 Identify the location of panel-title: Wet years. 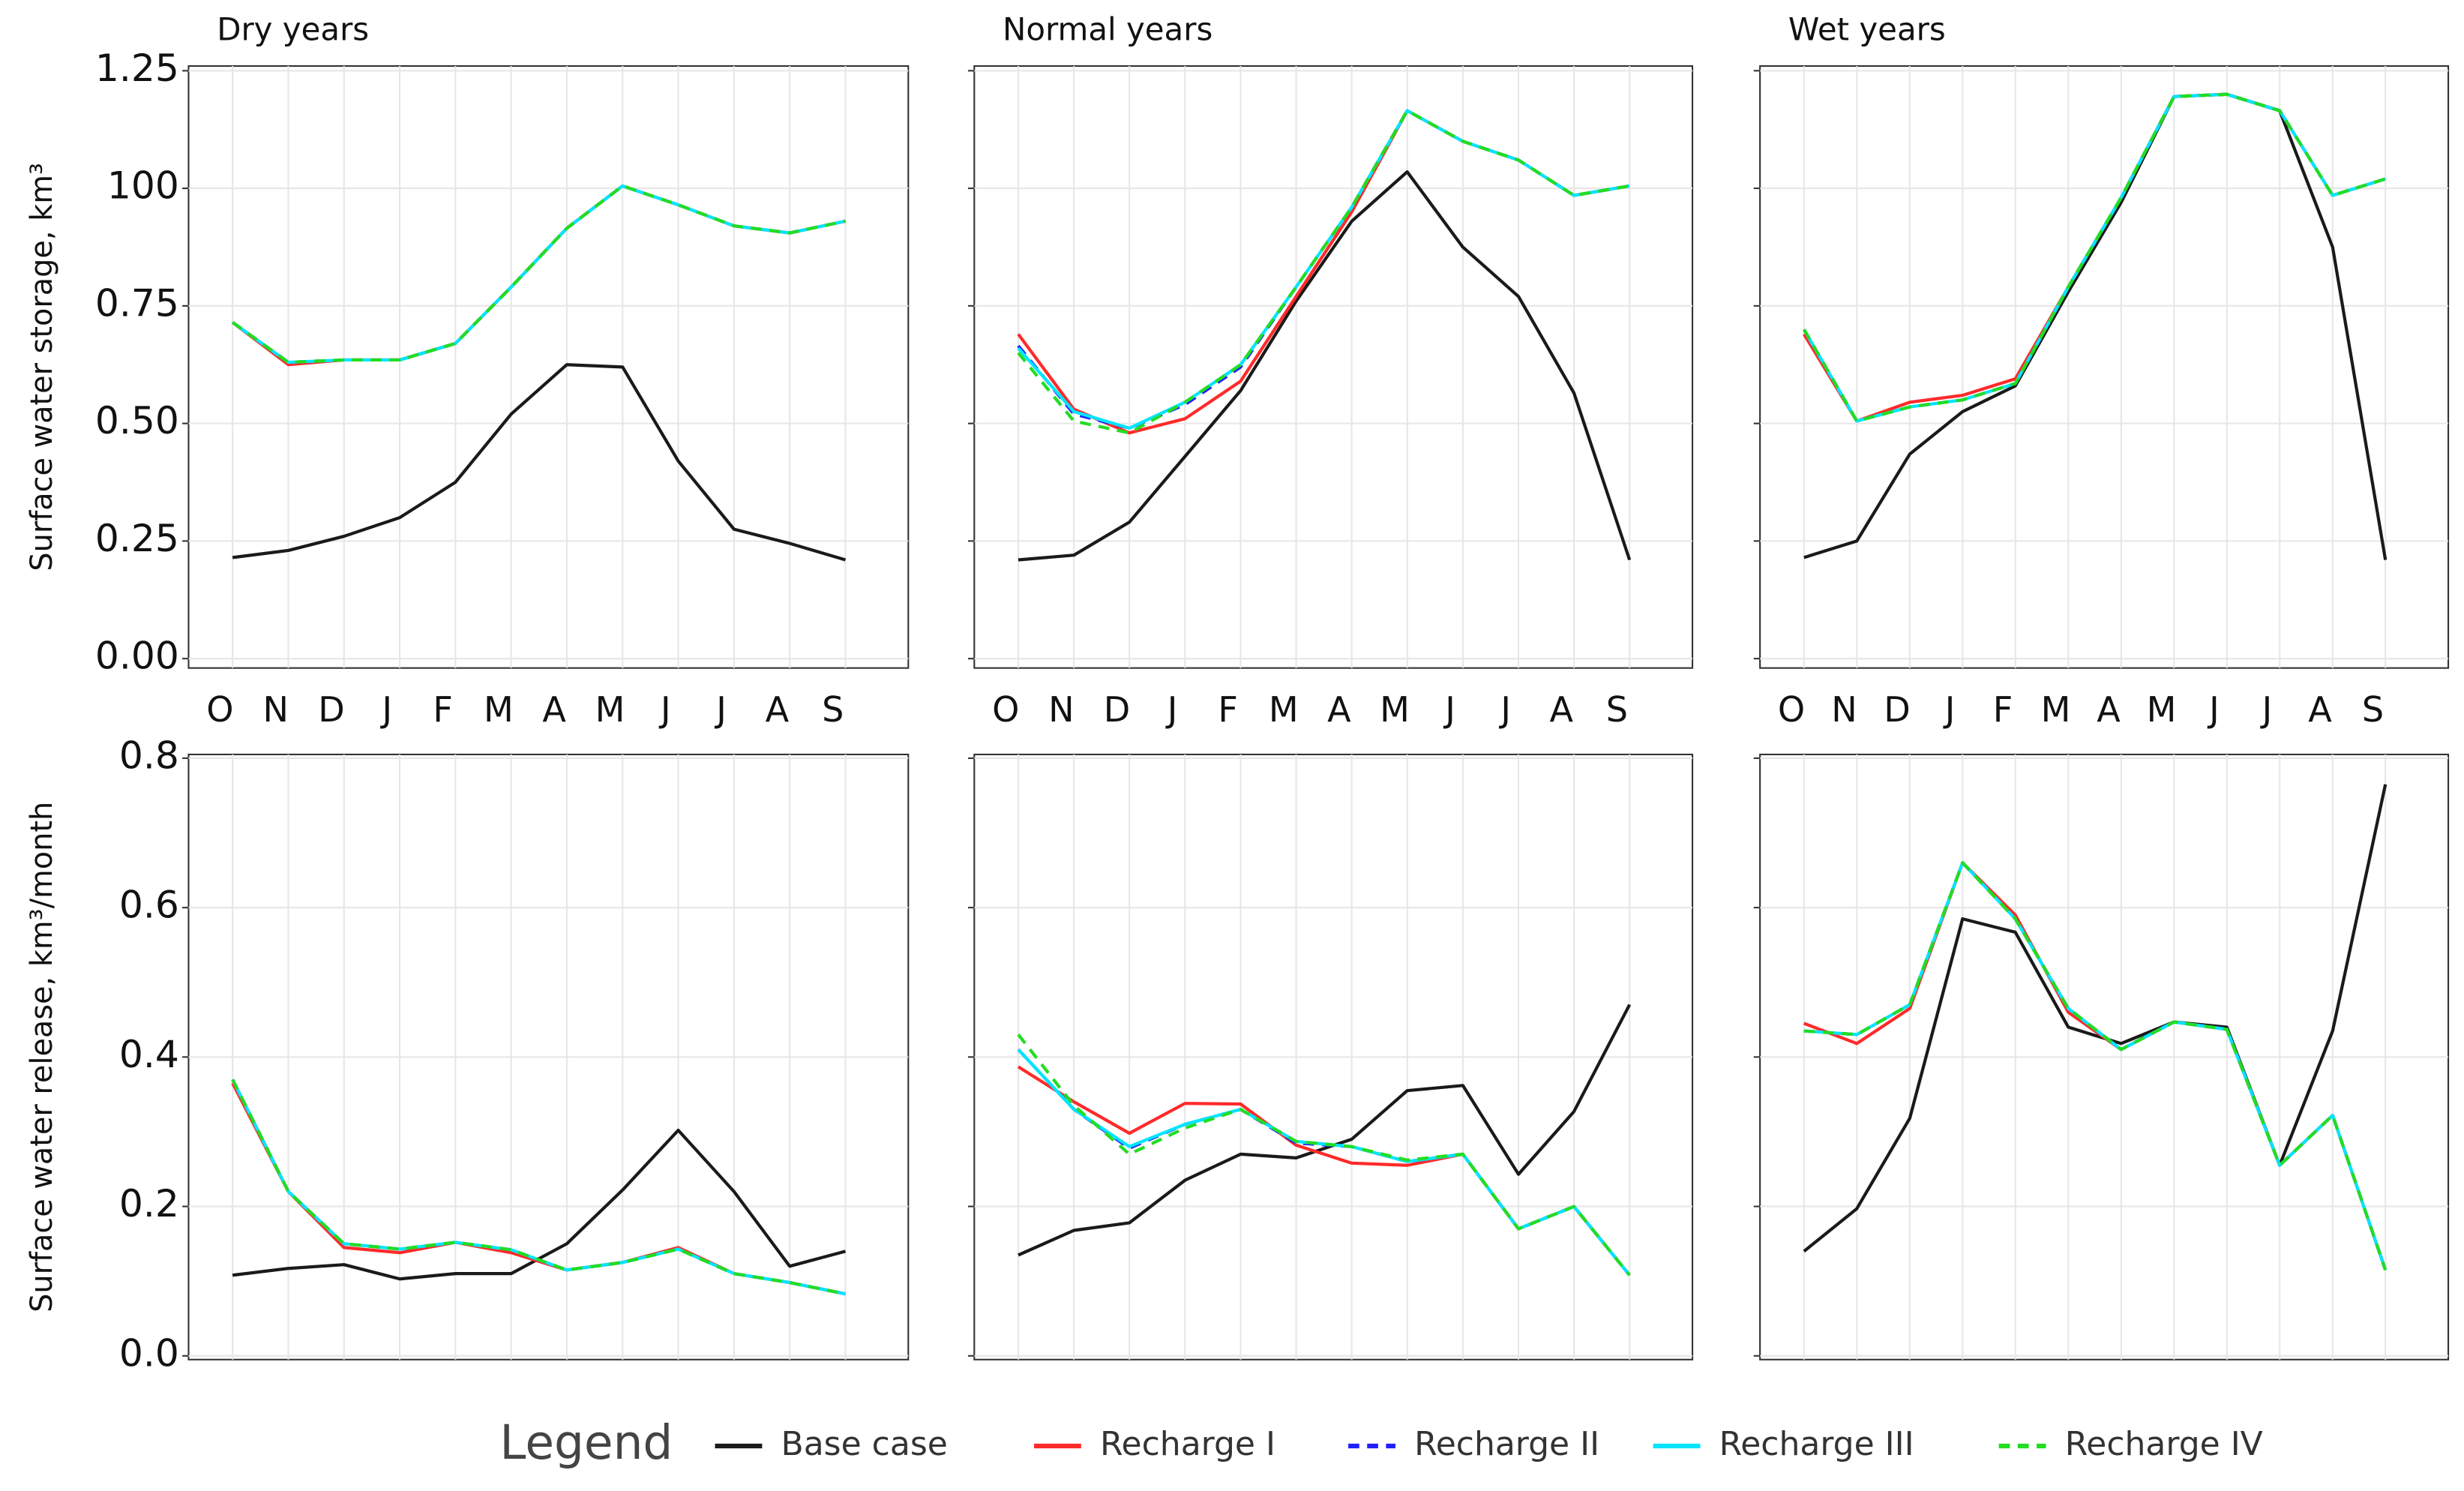
(1867, 28).